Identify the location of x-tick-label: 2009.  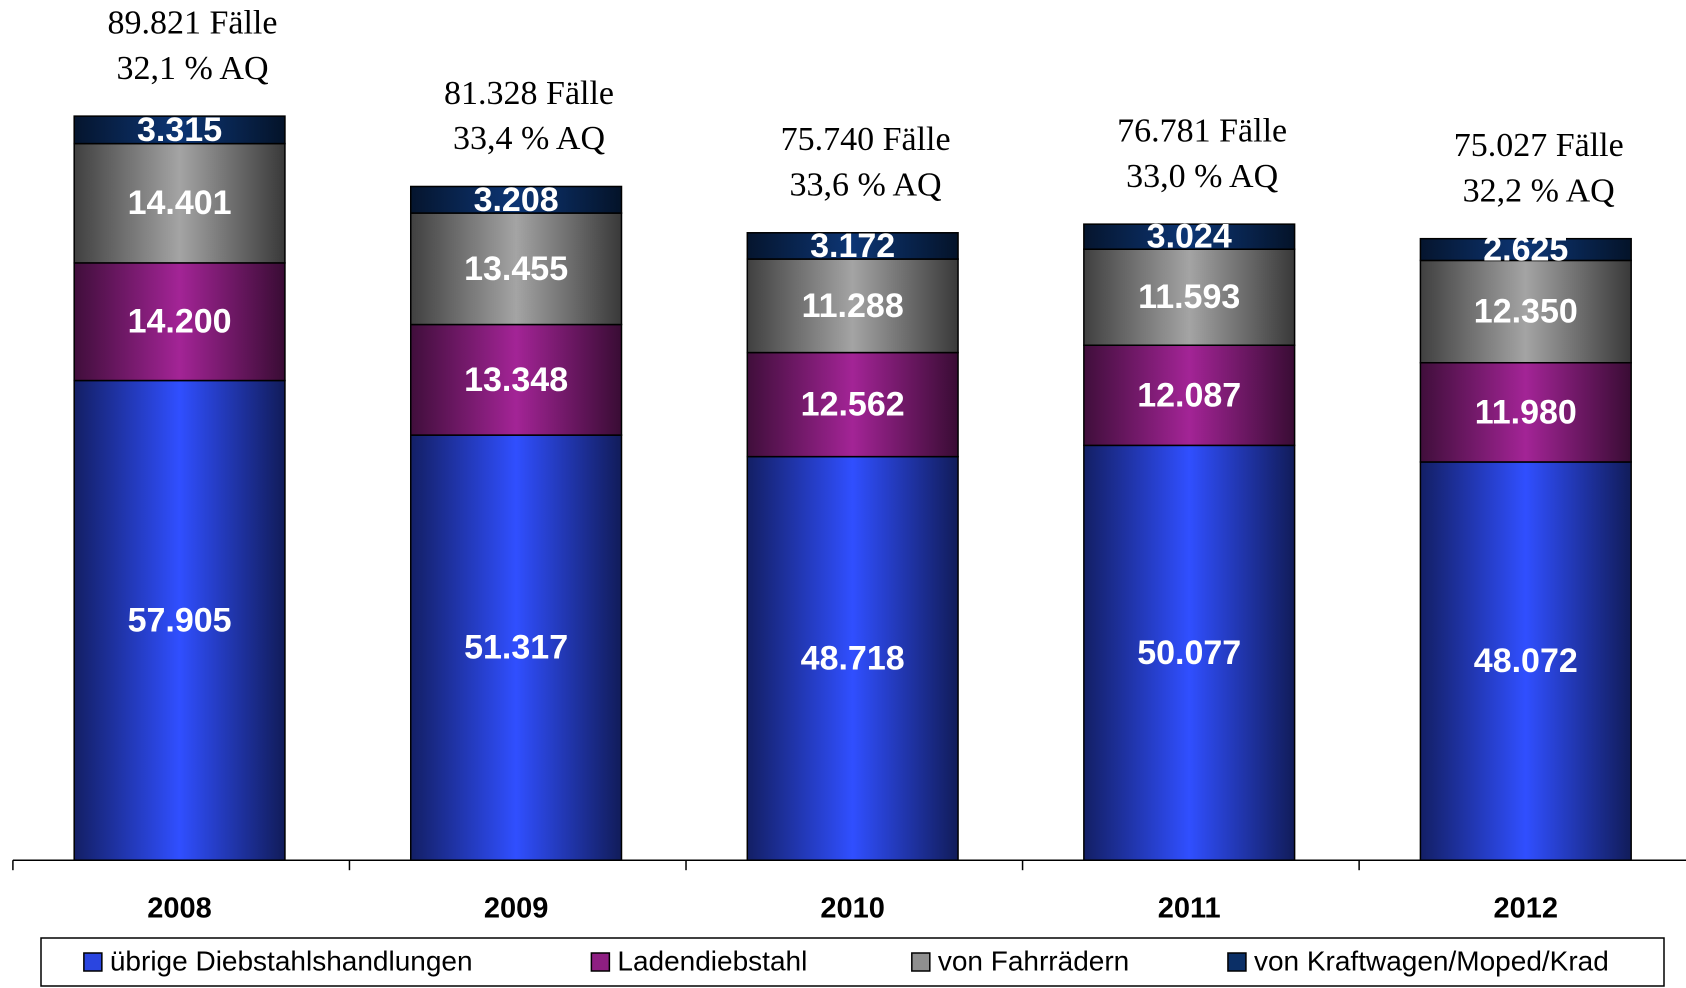
(516, 908).